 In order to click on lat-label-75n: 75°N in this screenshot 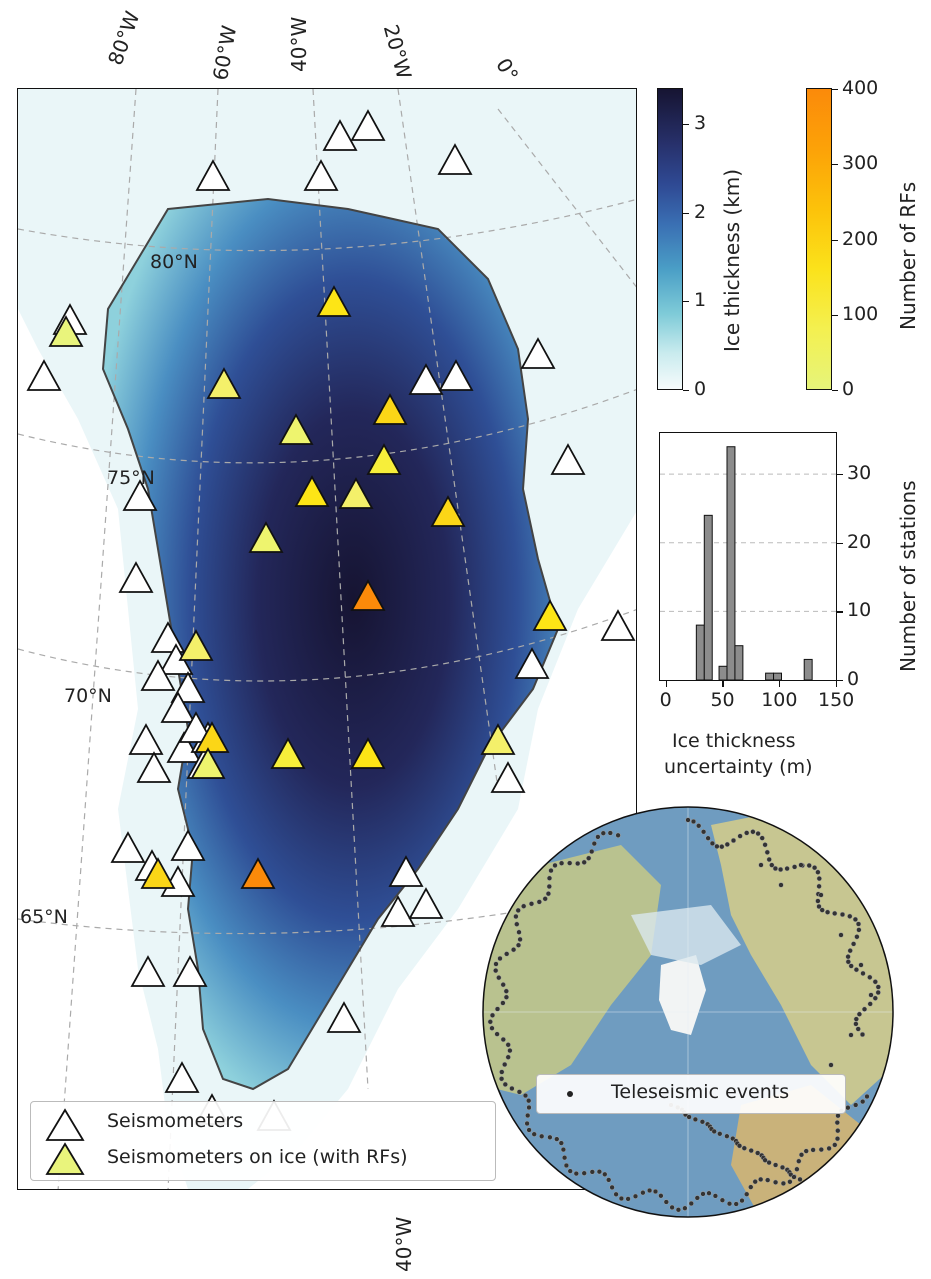, I will do `click(131, 478)`.